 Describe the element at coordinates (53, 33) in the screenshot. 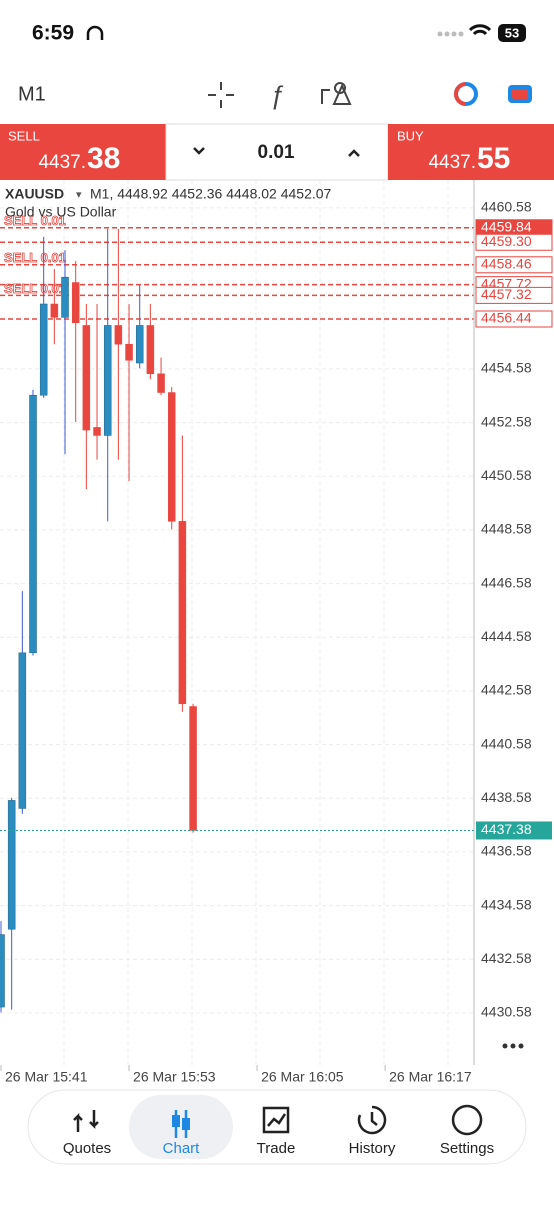

I see `status-time: 6:59` at that location.